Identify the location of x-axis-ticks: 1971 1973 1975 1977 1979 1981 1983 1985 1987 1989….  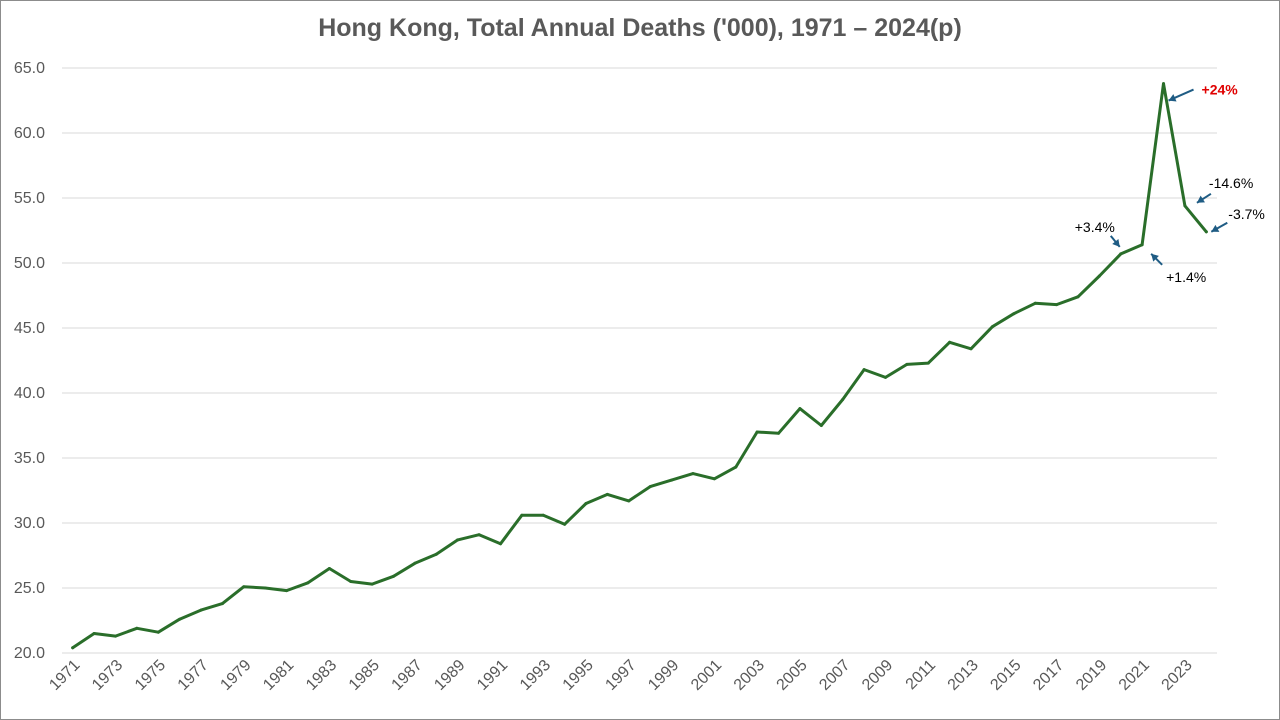
(620, 675).